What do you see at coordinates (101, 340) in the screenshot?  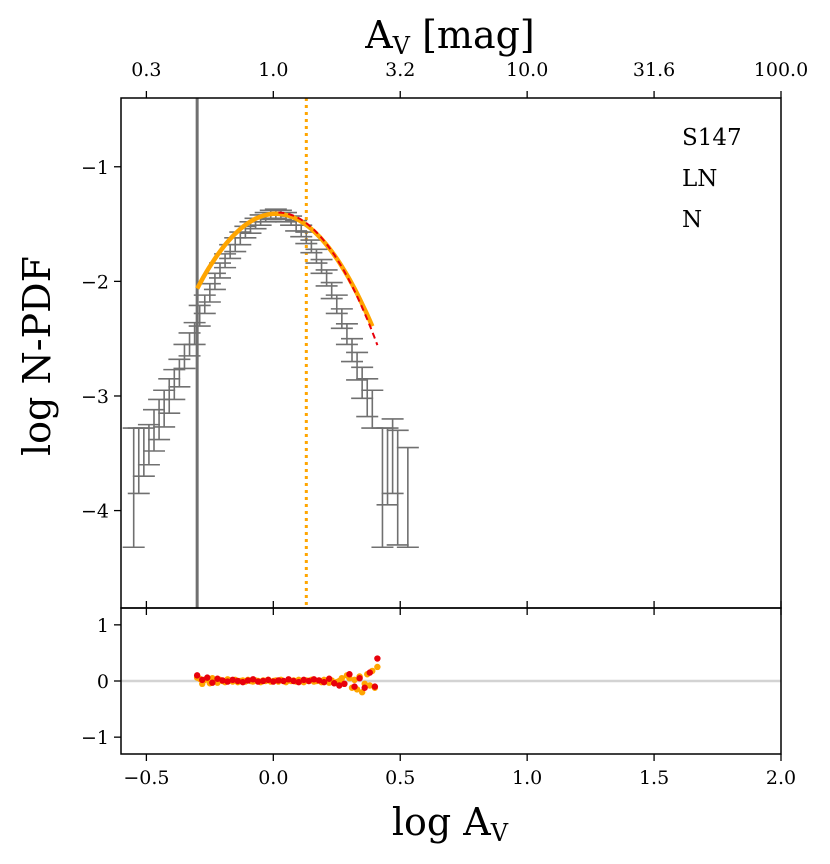 I see `main-y-ticks: −1 −2 −3 −4` at bounding box center [101, 340].